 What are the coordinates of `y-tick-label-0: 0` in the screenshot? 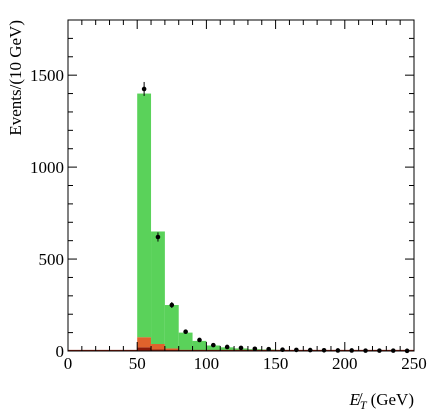 It's located at (60, 351).